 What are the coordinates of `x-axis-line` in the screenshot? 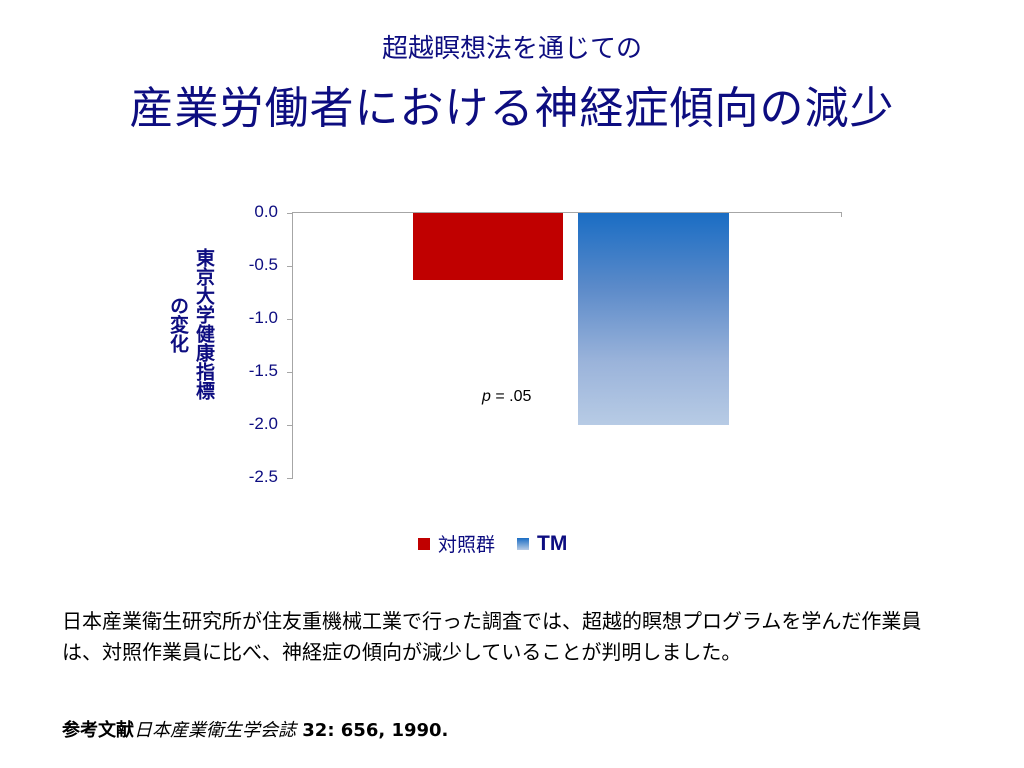 It's located at (566, 212).